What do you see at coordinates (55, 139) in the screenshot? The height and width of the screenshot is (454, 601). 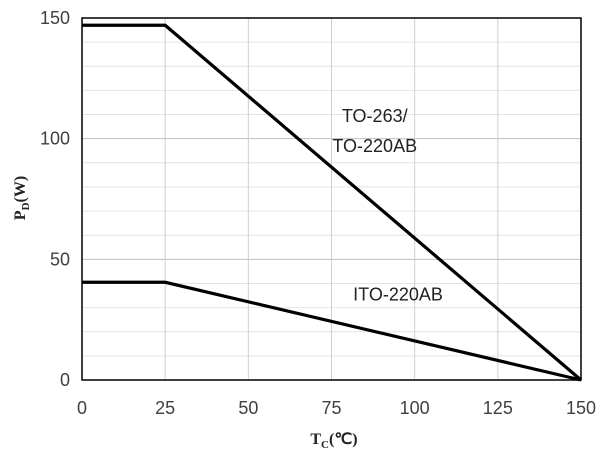 I see `y-tick-label: 100` at bounding box center [55, 139].